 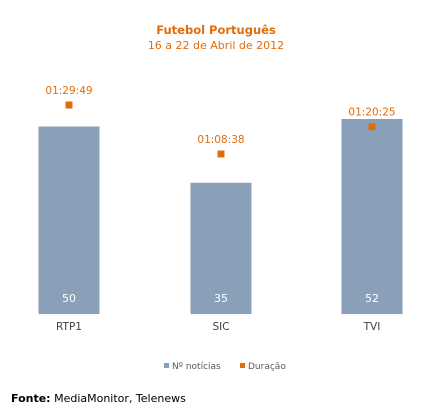 I want to click on legend-label-marker: Duração, so click(x=267, y=367).